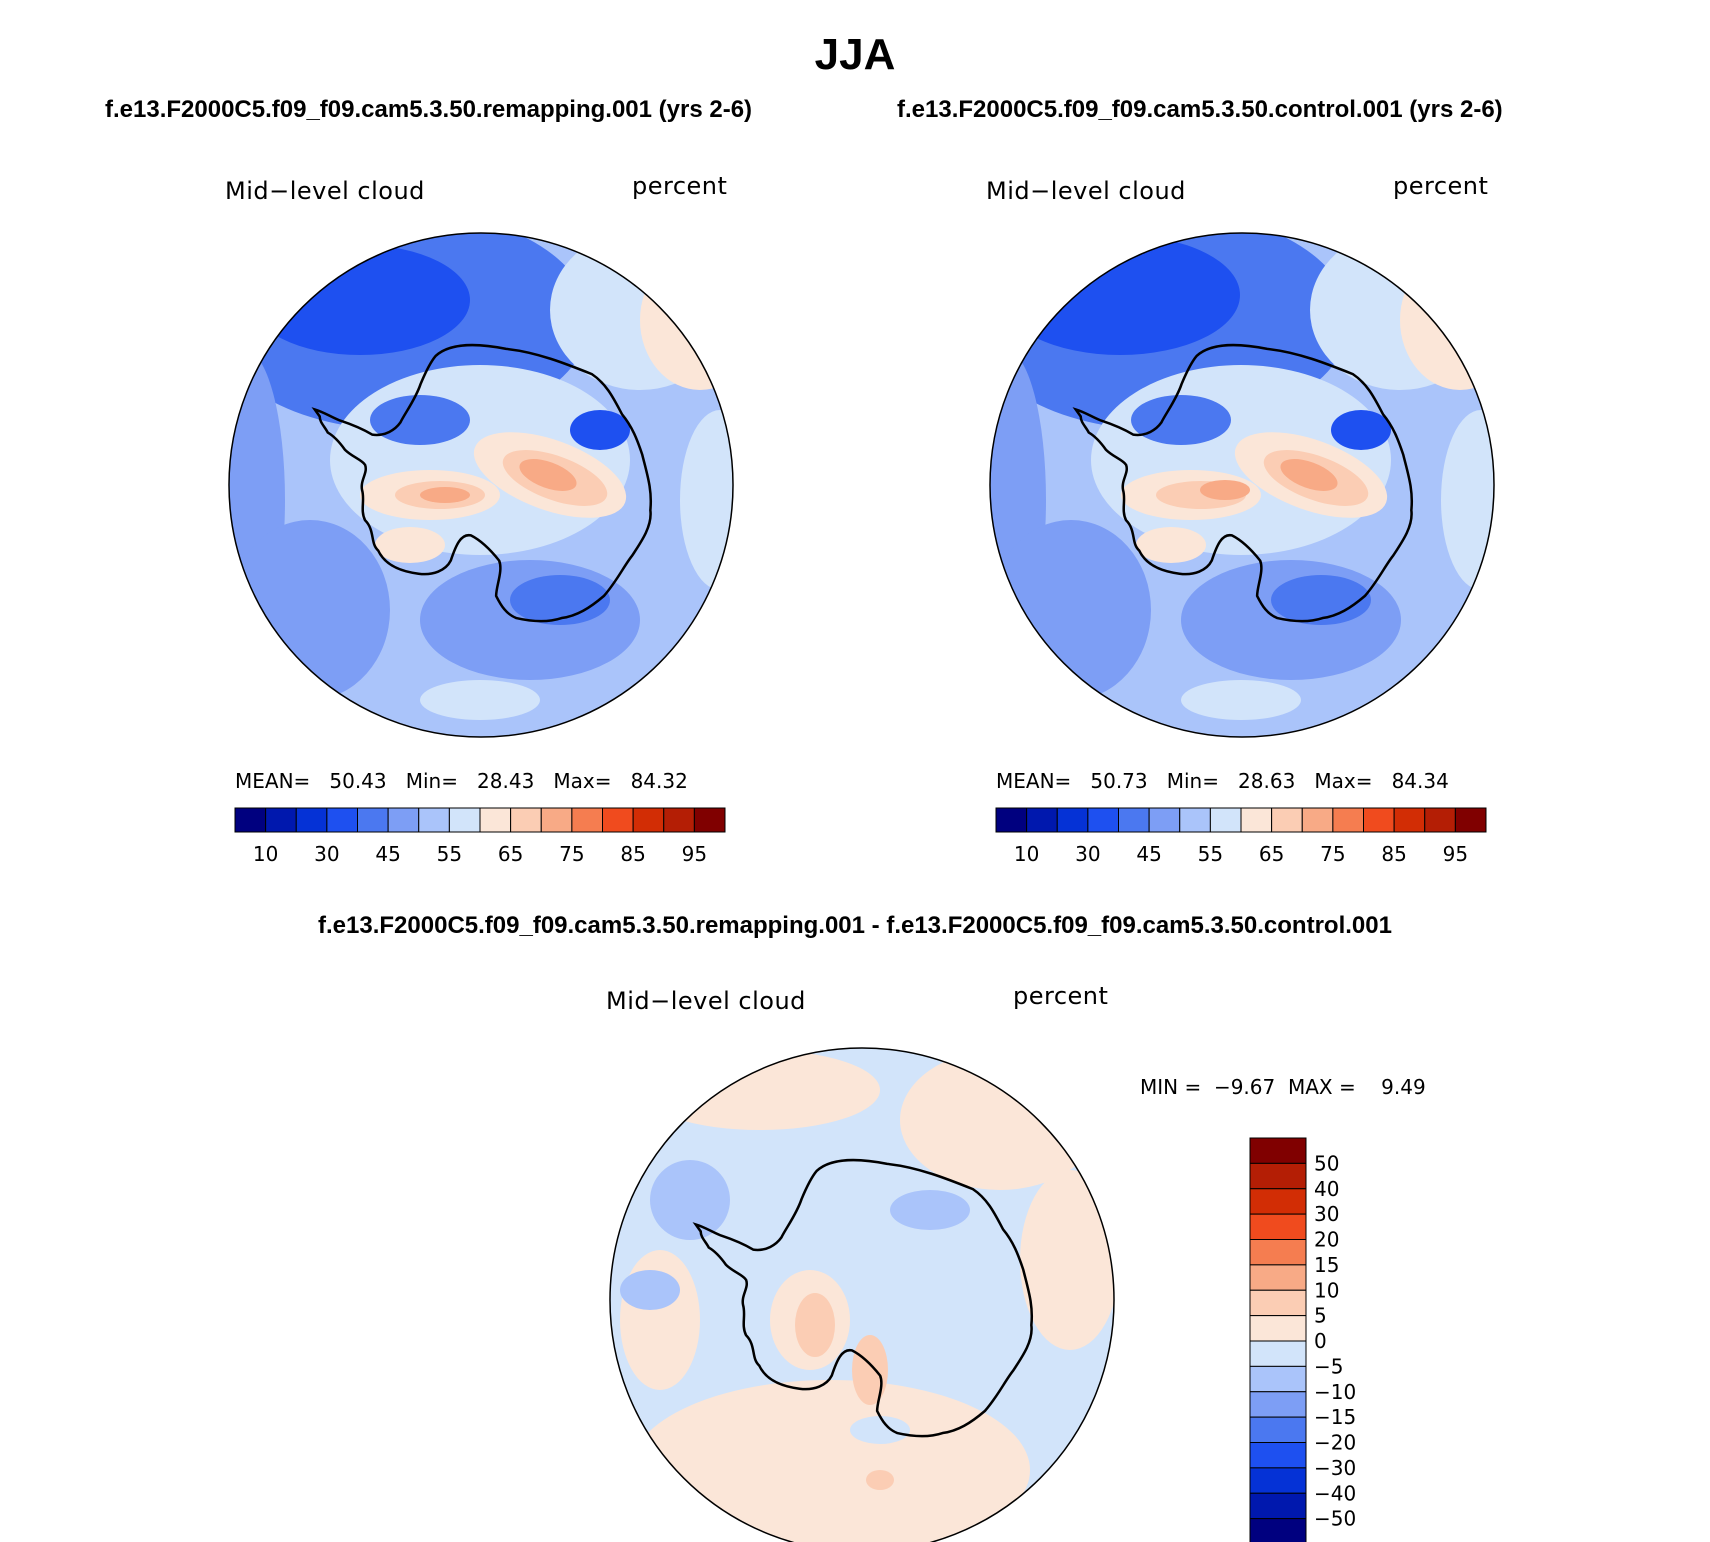  I want to click on colorbar-tick-label: 45, so click(387, 854).